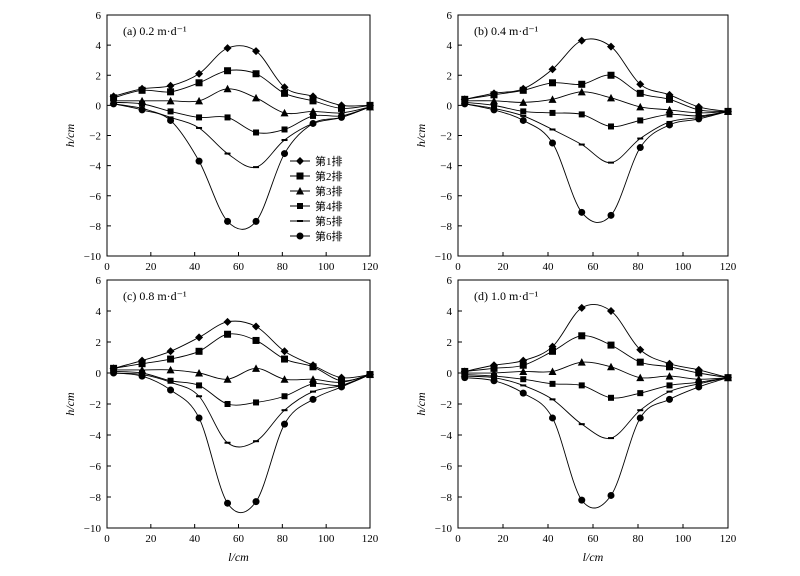 This screenshot has height=576, width=800. What do you see at coordinates (504, 539) in the screenshot?
I see `x-tick-label: 20` at bounding box center [504, 539].